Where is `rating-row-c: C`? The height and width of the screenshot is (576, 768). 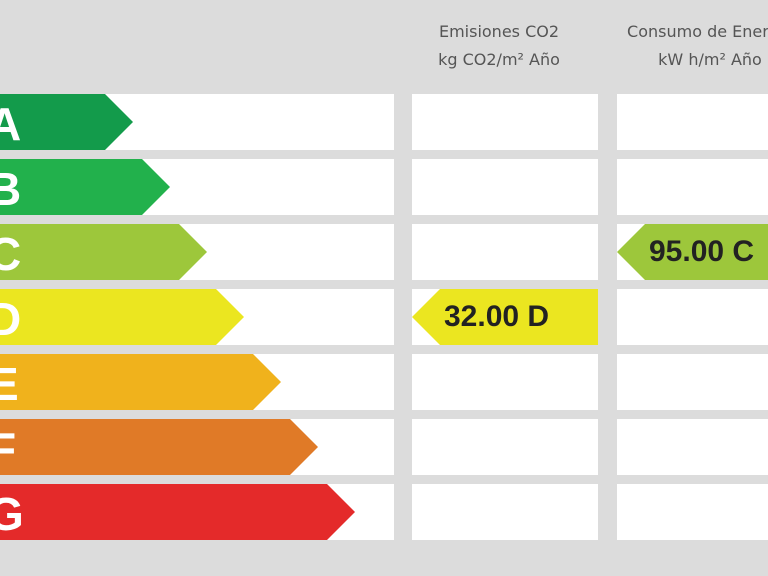
rating-row-c: C is located at coordinates (197, 252).